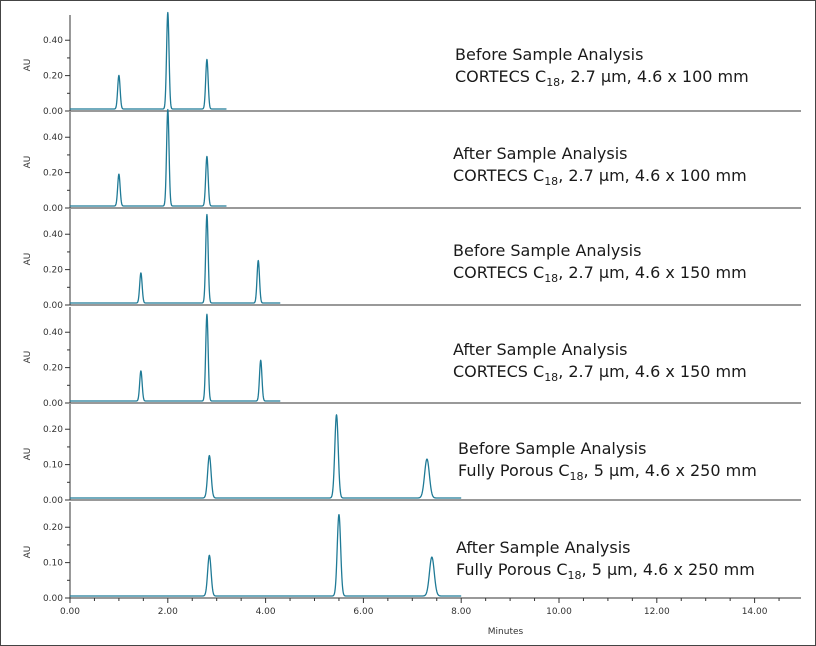  I want to click on x-tick-label: 0.00, so click(70, 612).